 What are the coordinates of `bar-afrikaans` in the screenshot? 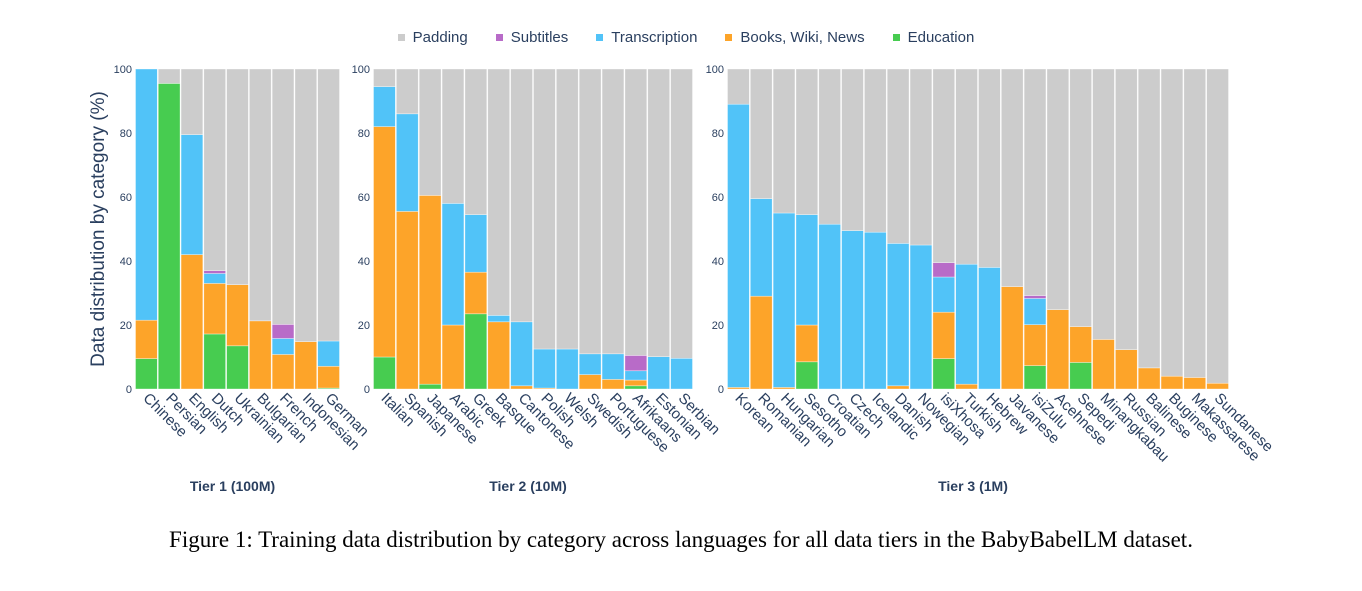 It's located at (636, 229).